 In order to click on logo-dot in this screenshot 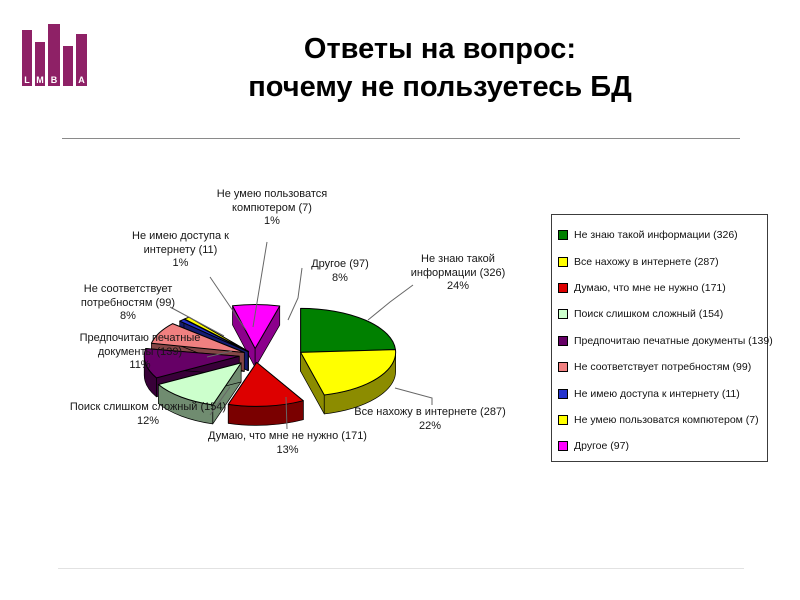, I will do `click(39, 33)`.